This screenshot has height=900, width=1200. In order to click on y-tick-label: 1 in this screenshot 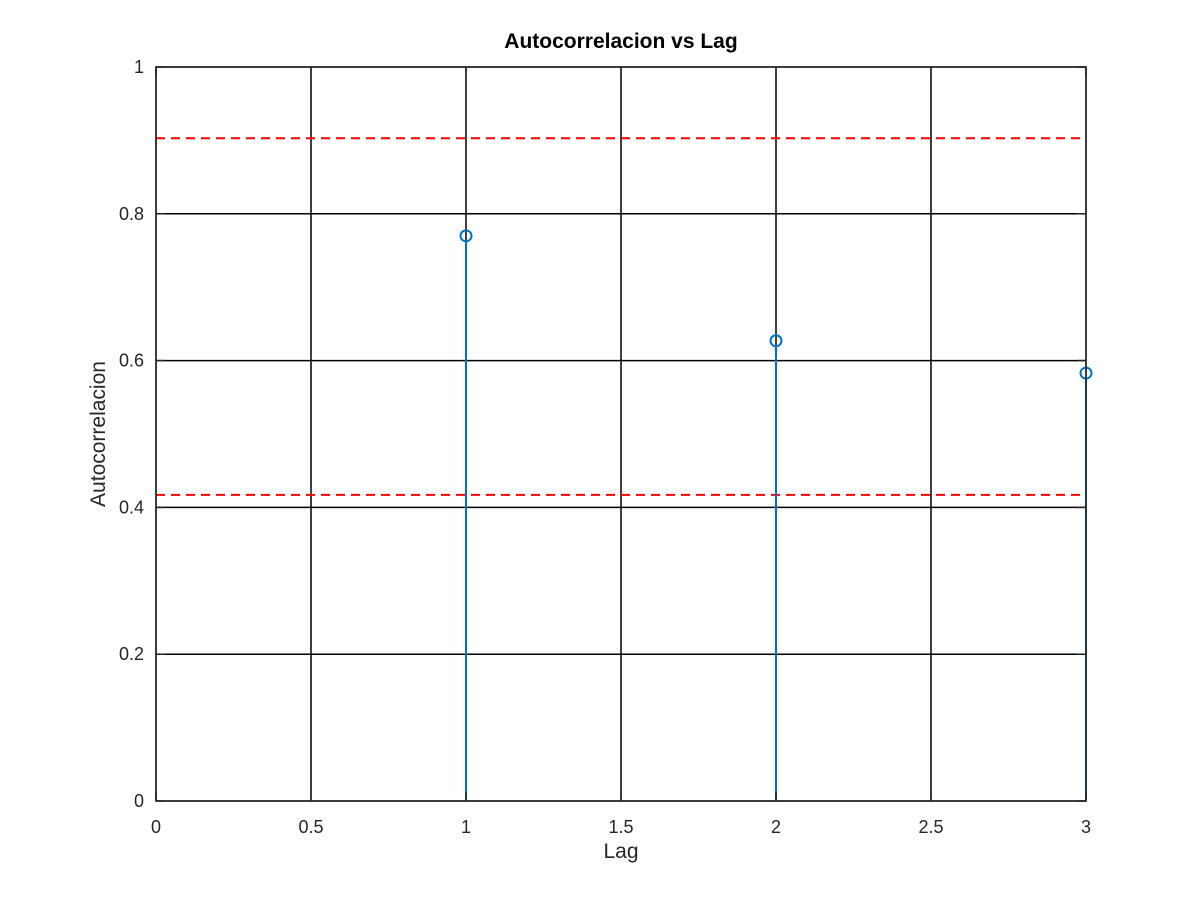, I will do `click(139, 67)`.